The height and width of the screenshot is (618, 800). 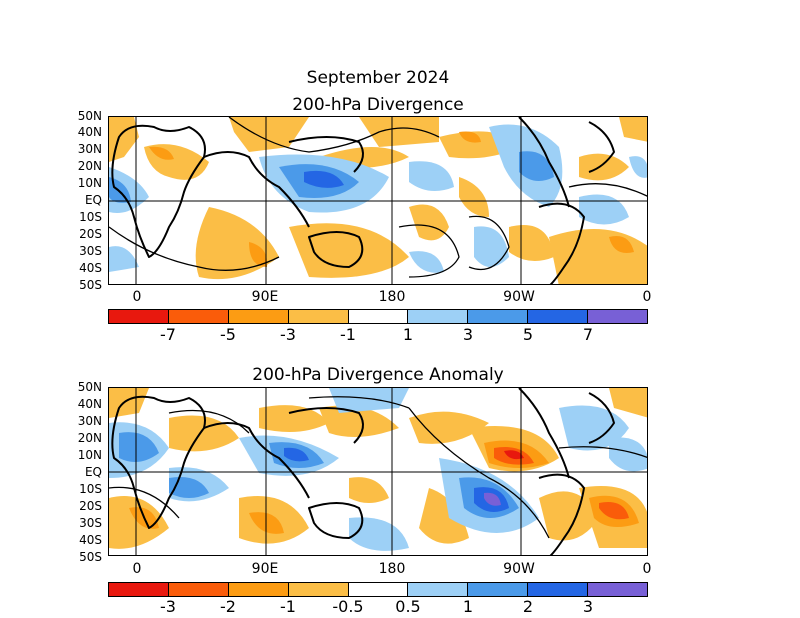 I want to click on figure-title: September 2024, so click(x=378, y=78).